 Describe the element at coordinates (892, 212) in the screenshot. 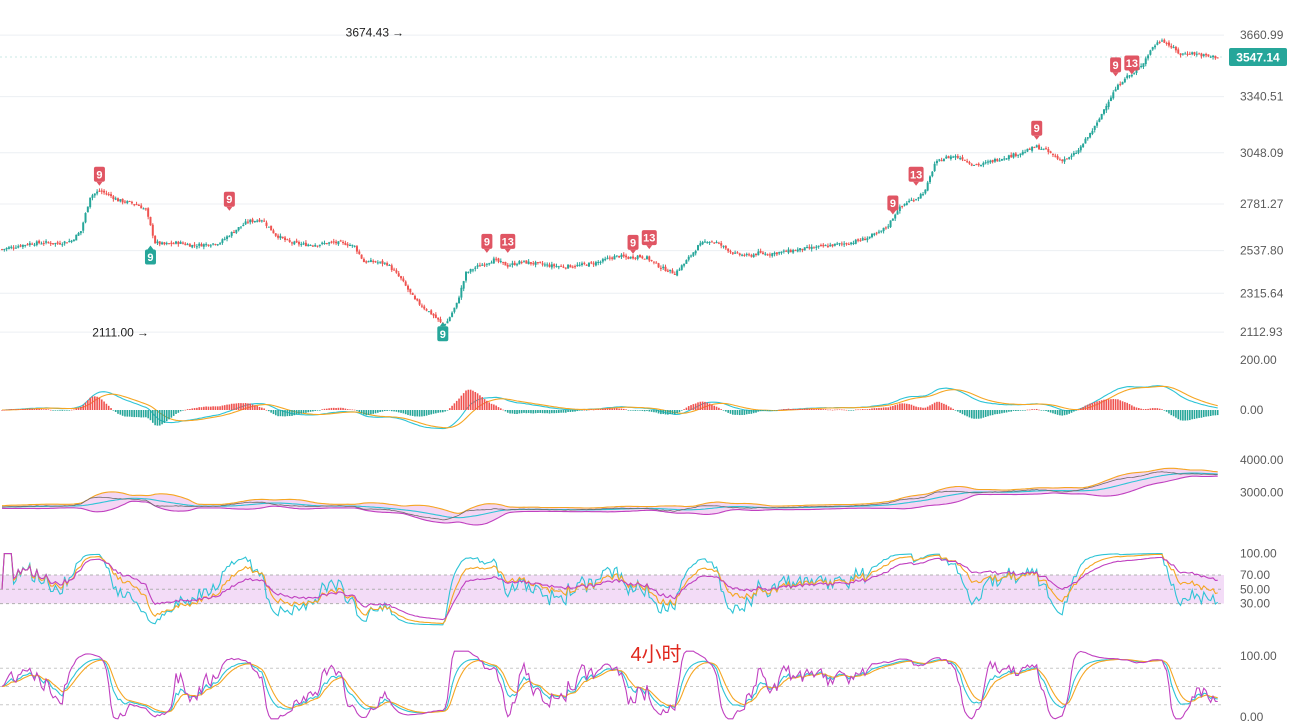

I see `signal-tag-pointer` at that location.